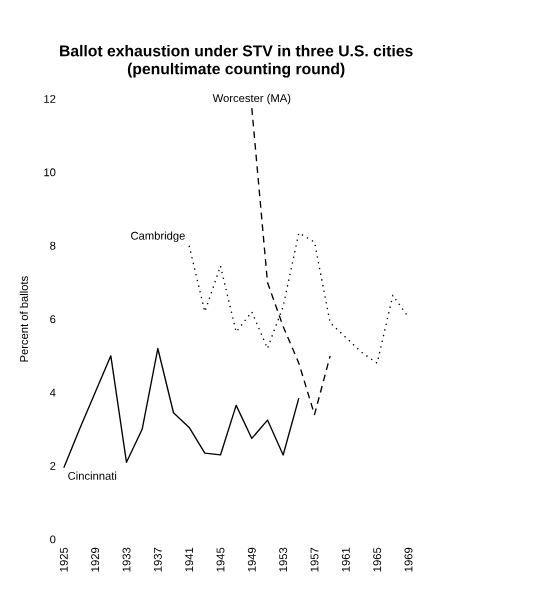  Describe the element at coordinates (181, 408) in the screenshot. I see `line-series` at that location.